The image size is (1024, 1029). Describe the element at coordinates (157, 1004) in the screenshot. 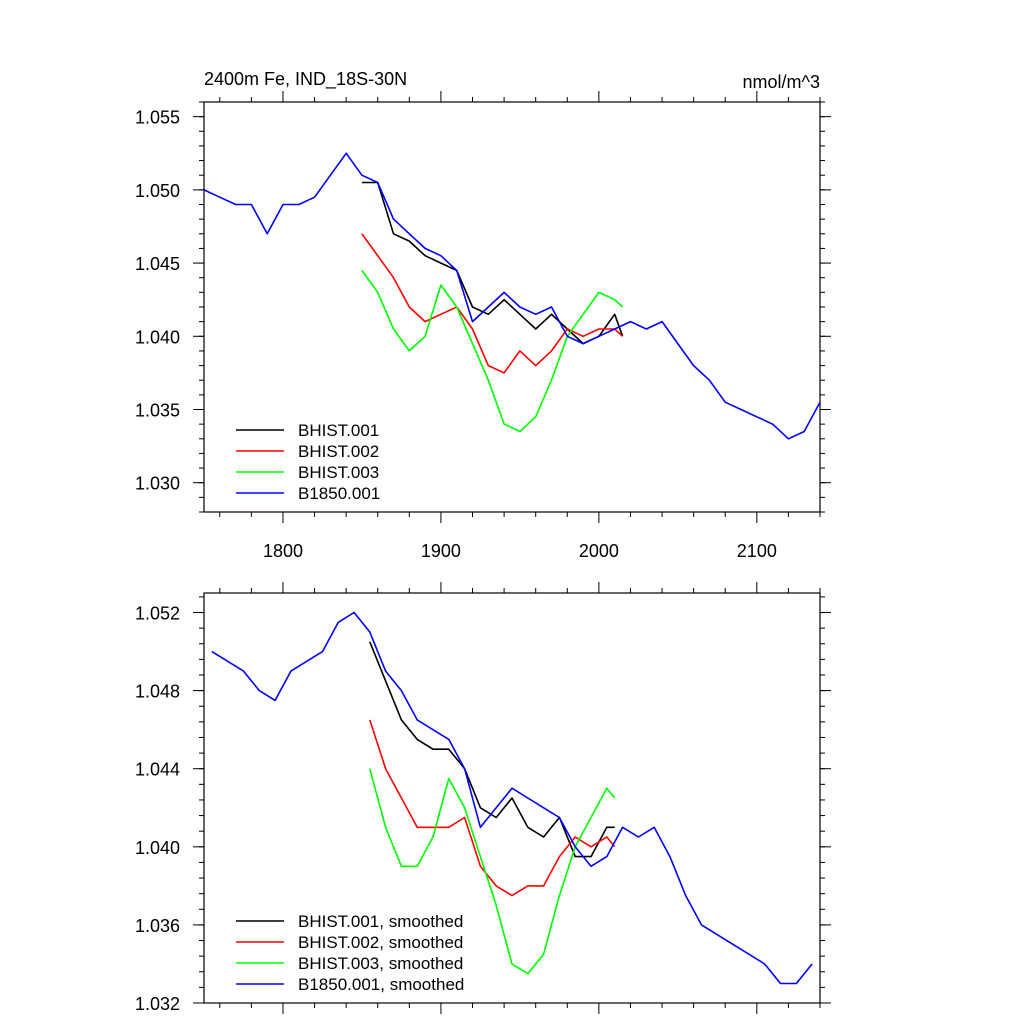

I see `y-tick-label: 1.032` at that location.